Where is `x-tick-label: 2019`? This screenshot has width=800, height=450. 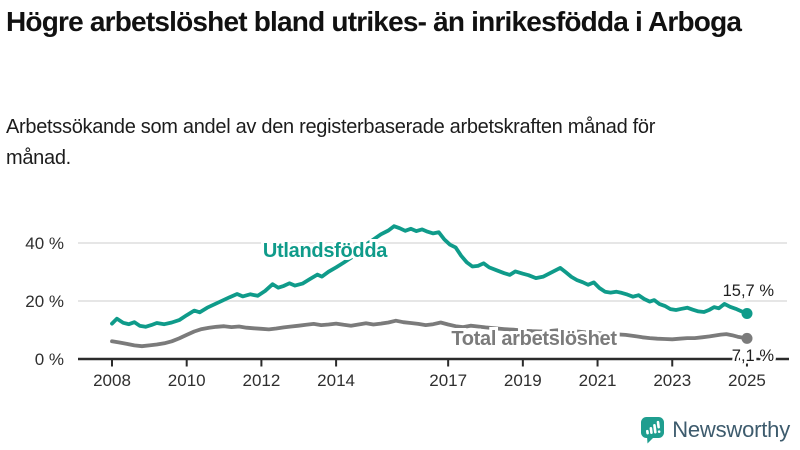
x-tick-label: 2019 is located at coordinates (523, 380).